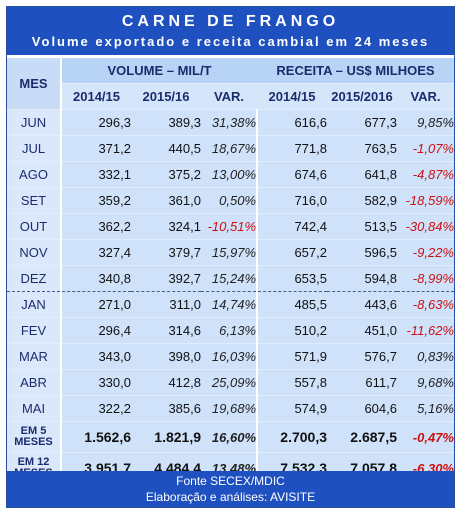  I want to click on receita-2015-2016-cell: 611,7, so click(362, 382).